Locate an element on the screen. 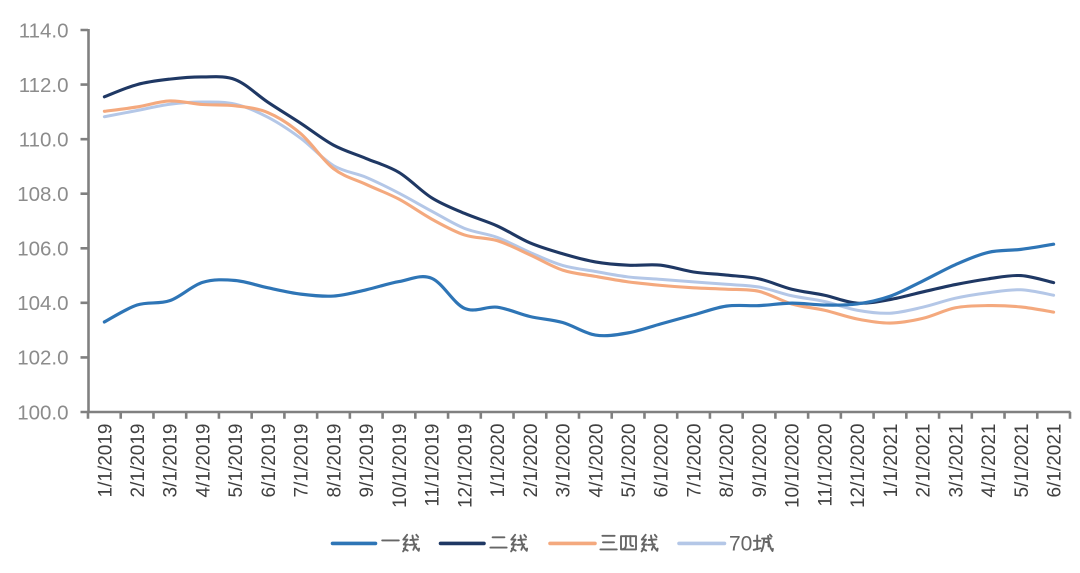  svg-text: 2/1/2019 is located at coordinates (138, 461).